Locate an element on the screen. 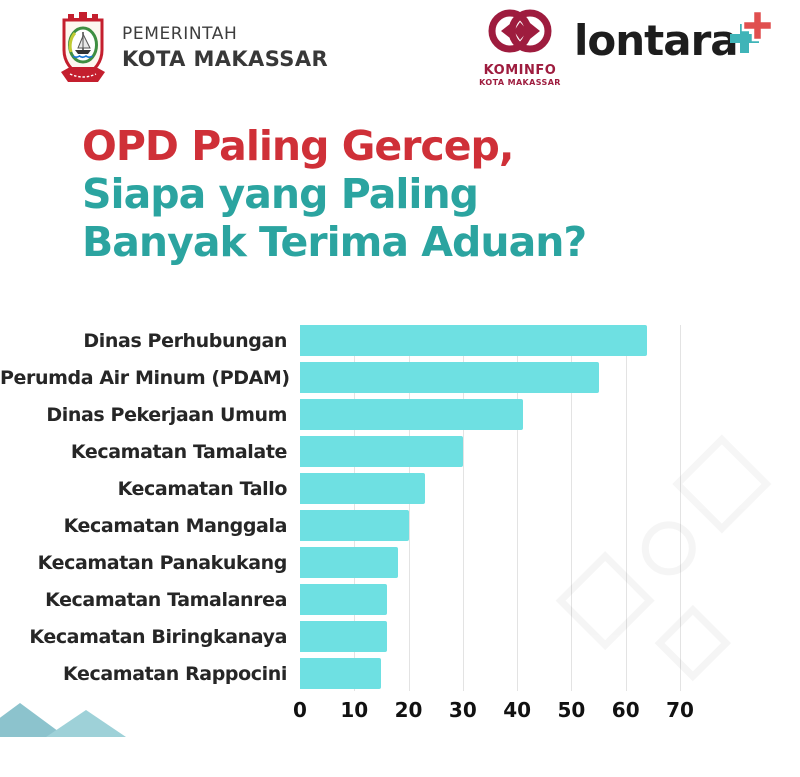  bar-label: Kecamatan Manggala is located at coordinates (175, 525).